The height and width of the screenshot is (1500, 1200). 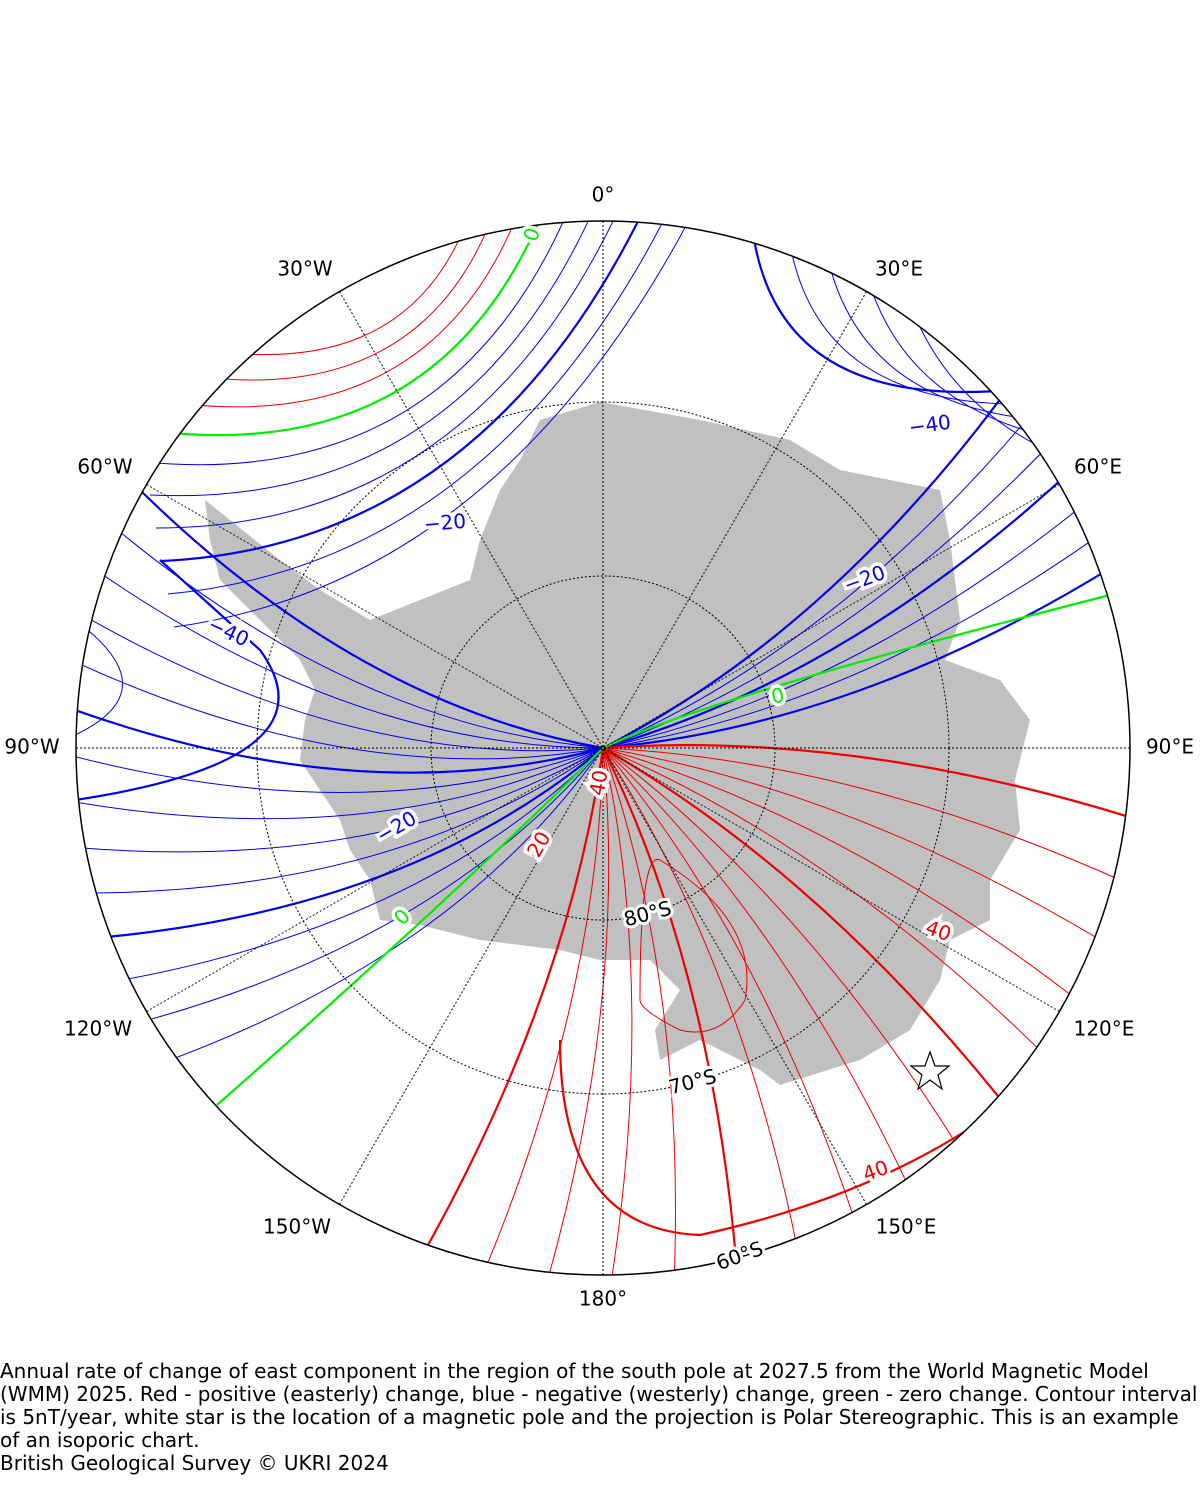 I want to click on meridian-label: 150°E, so click(x=906, y=1227).